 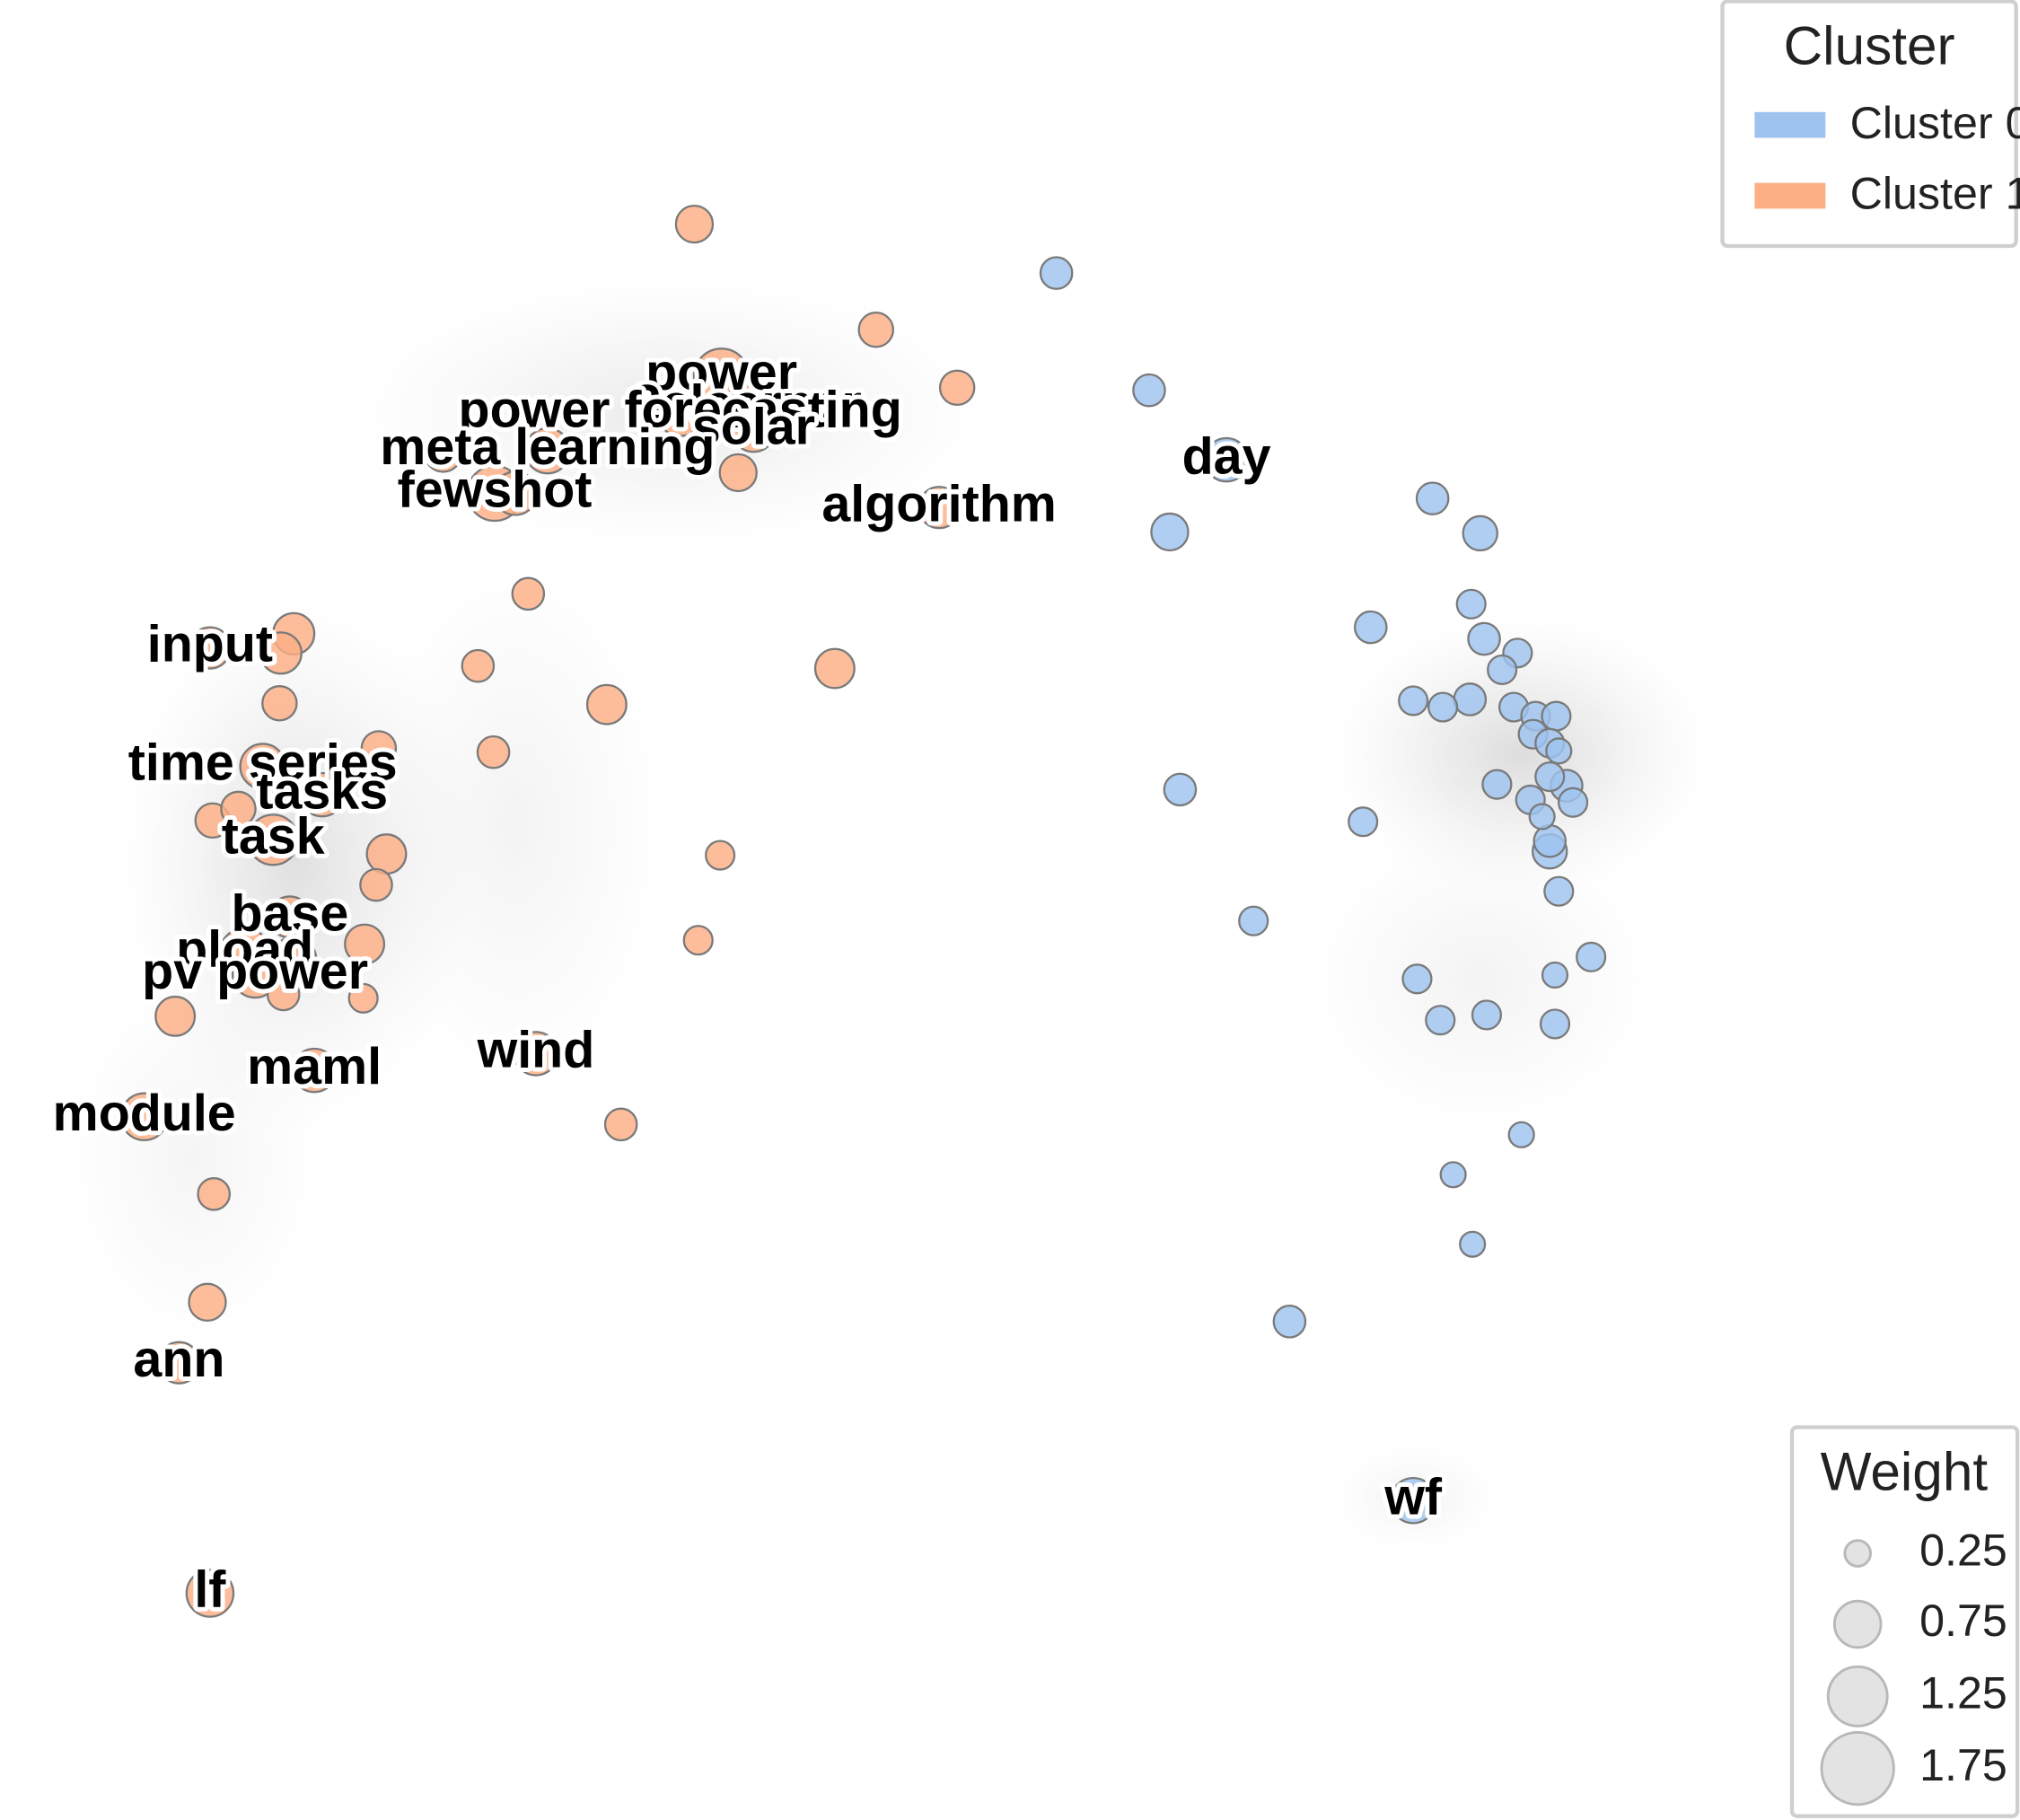 I want to click on term-label-wind: wind, so click(x=536, y=1050).